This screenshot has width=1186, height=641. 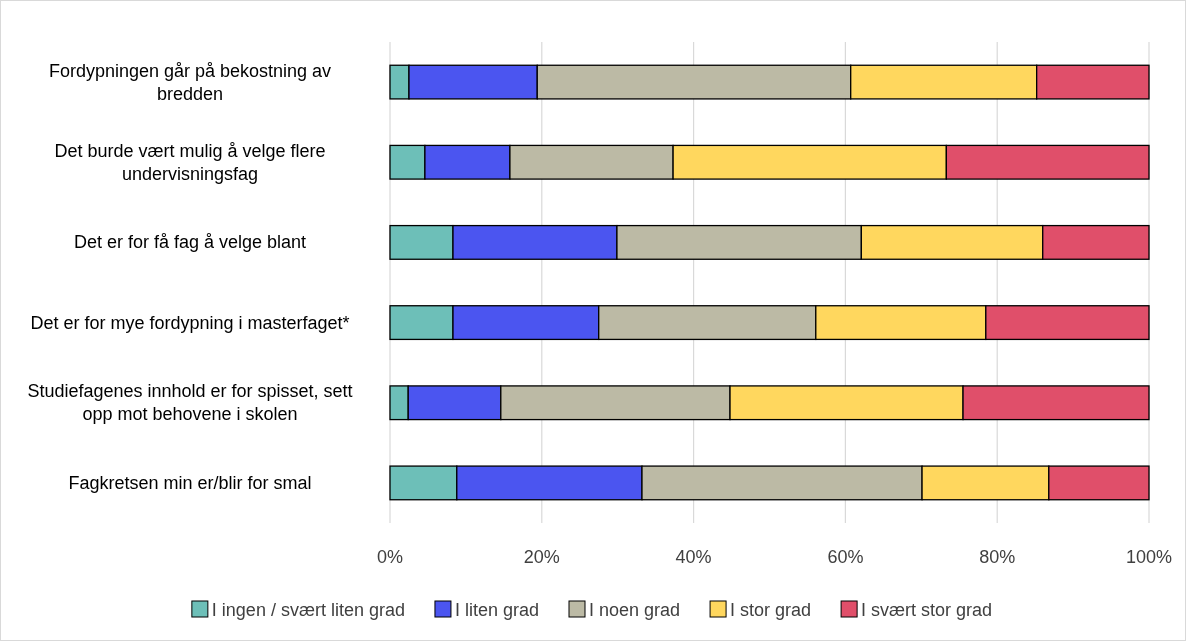 I want to click on x-tick-label: 100%, so click(x=1149, y=557).